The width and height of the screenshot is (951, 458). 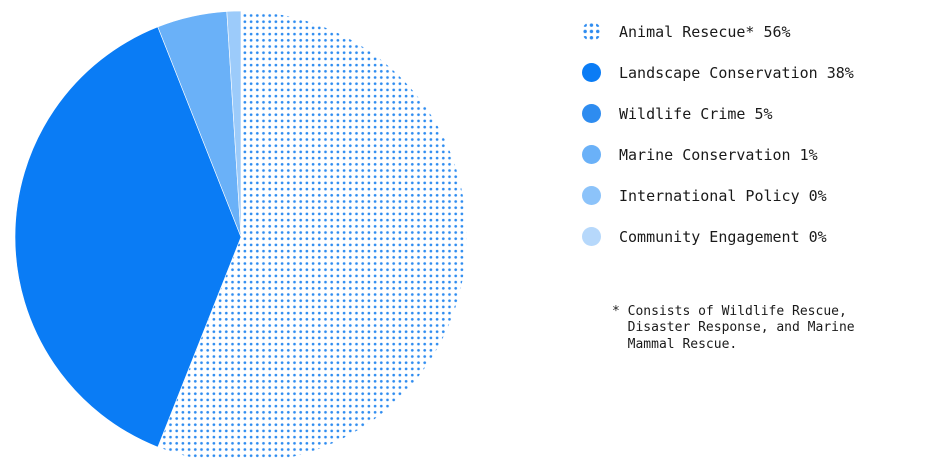 I want to click on legend-label-marine-conservation: Marine Conservation 1%, so click(x=718, y=154).